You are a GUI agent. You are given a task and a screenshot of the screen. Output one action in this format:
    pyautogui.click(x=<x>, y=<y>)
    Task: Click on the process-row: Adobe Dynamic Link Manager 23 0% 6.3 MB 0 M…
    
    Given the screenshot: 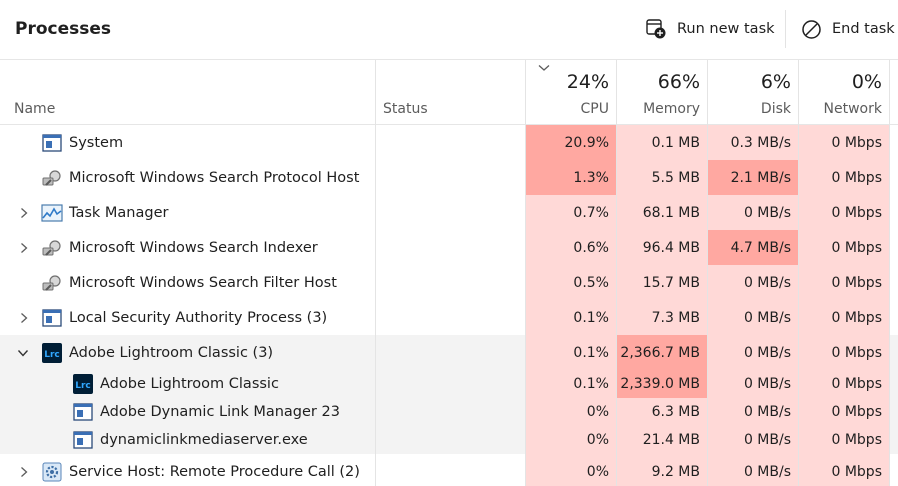 What is the action you would take?
    pyautogui.click(x=449, y=412)
    